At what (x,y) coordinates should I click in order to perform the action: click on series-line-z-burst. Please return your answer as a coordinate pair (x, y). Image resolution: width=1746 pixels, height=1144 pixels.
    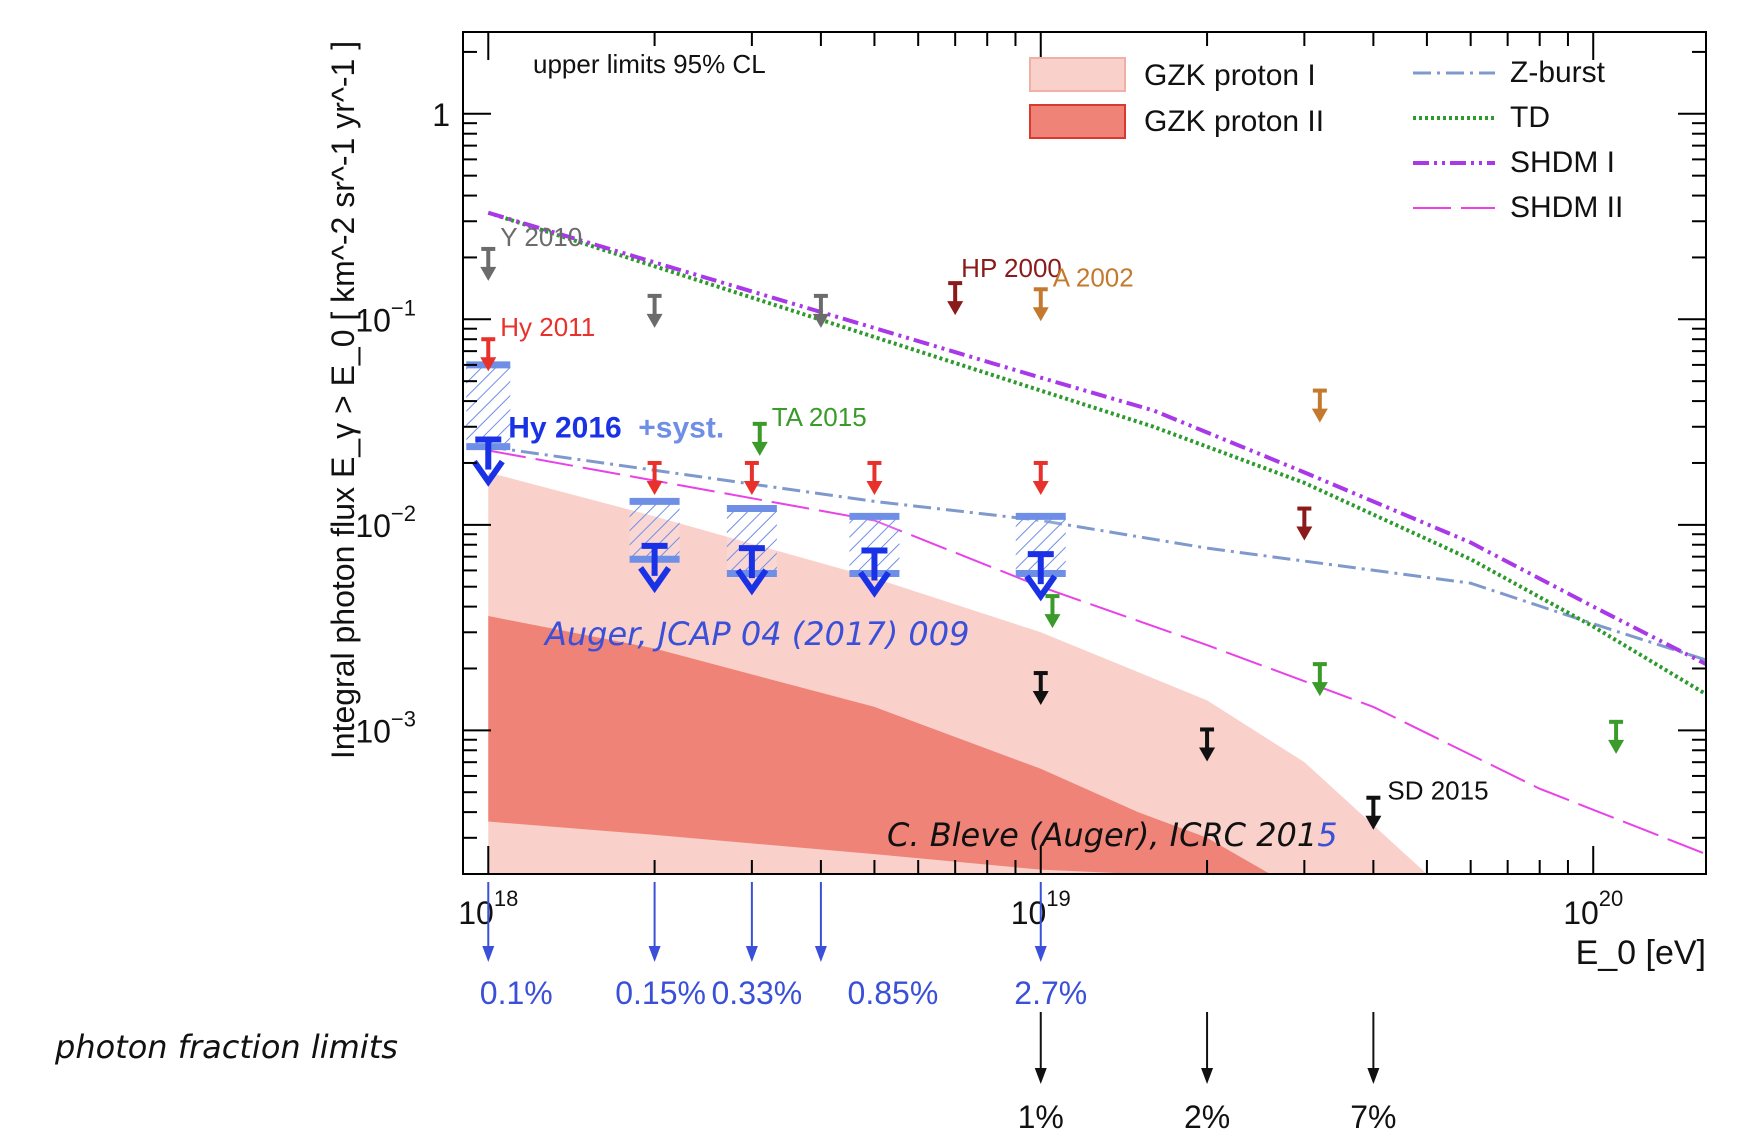
    Looking at the image, I should click on (1097, 553).